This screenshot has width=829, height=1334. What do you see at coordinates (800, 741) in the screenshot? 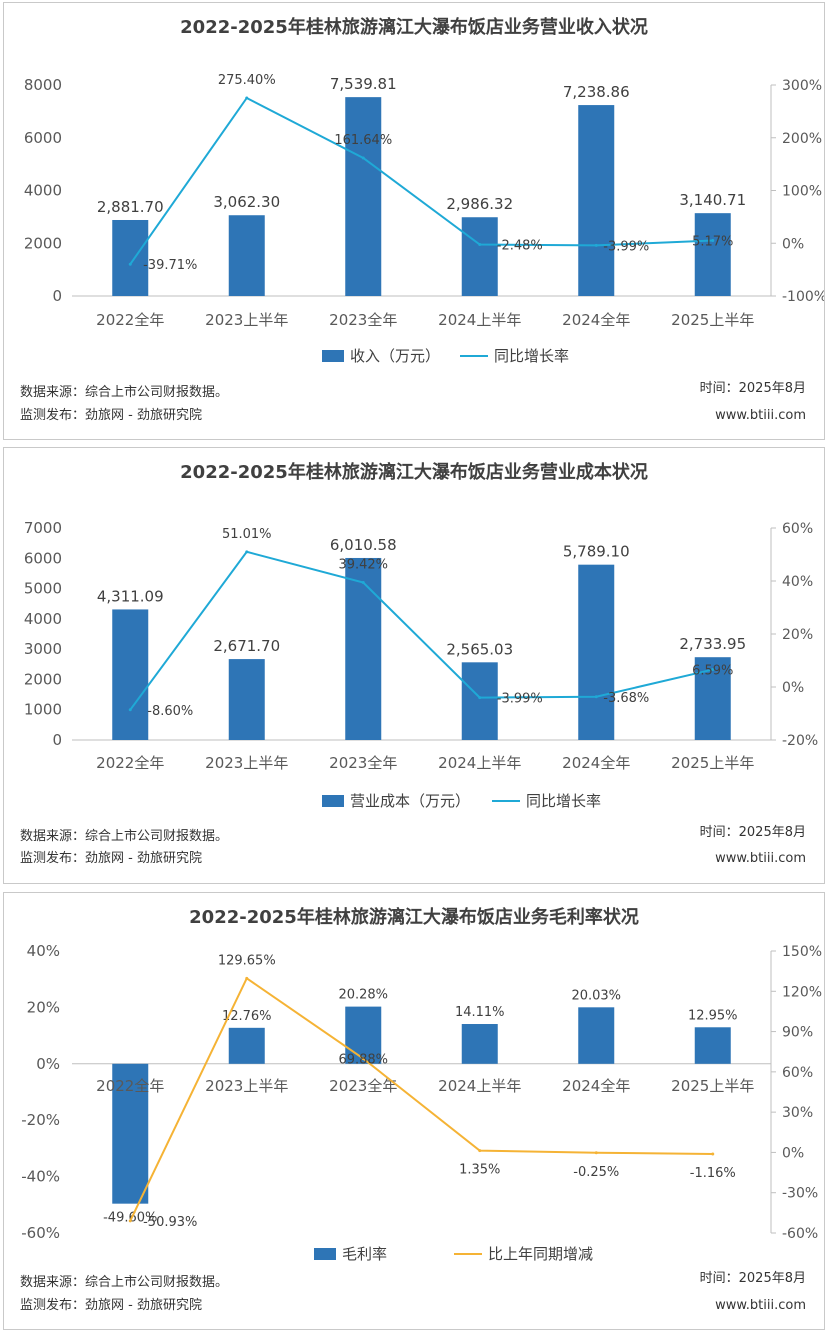
I see `right-axis-tick: -20%` at bounding box center [800, 741].